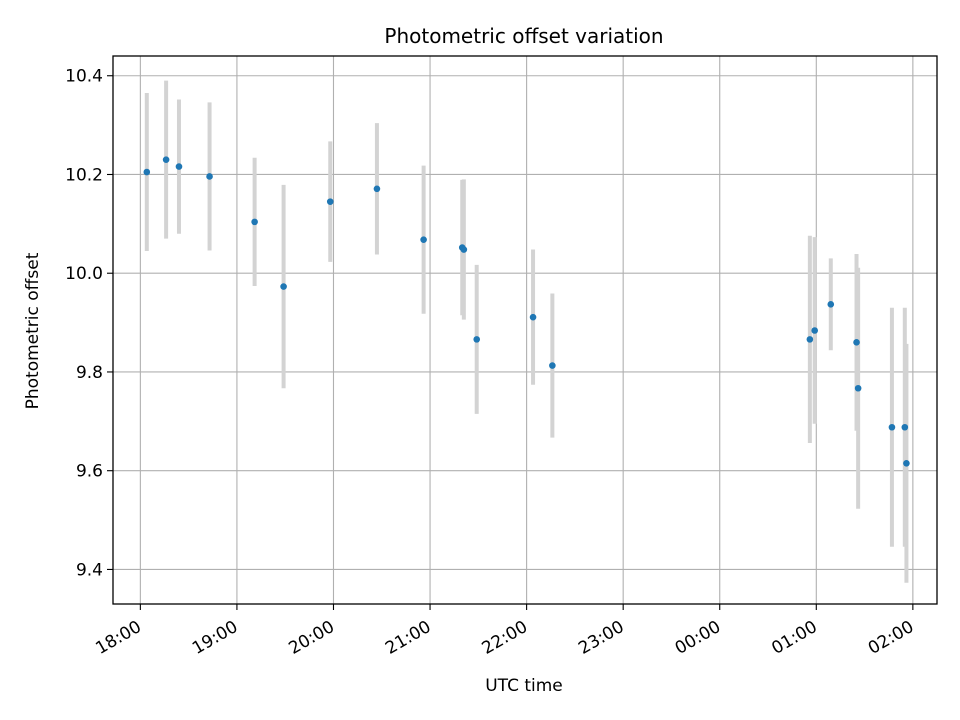  Describe the element at coordinates (84, 175) in the screenshot. I see `y-tick-label: 10.2` at that location.